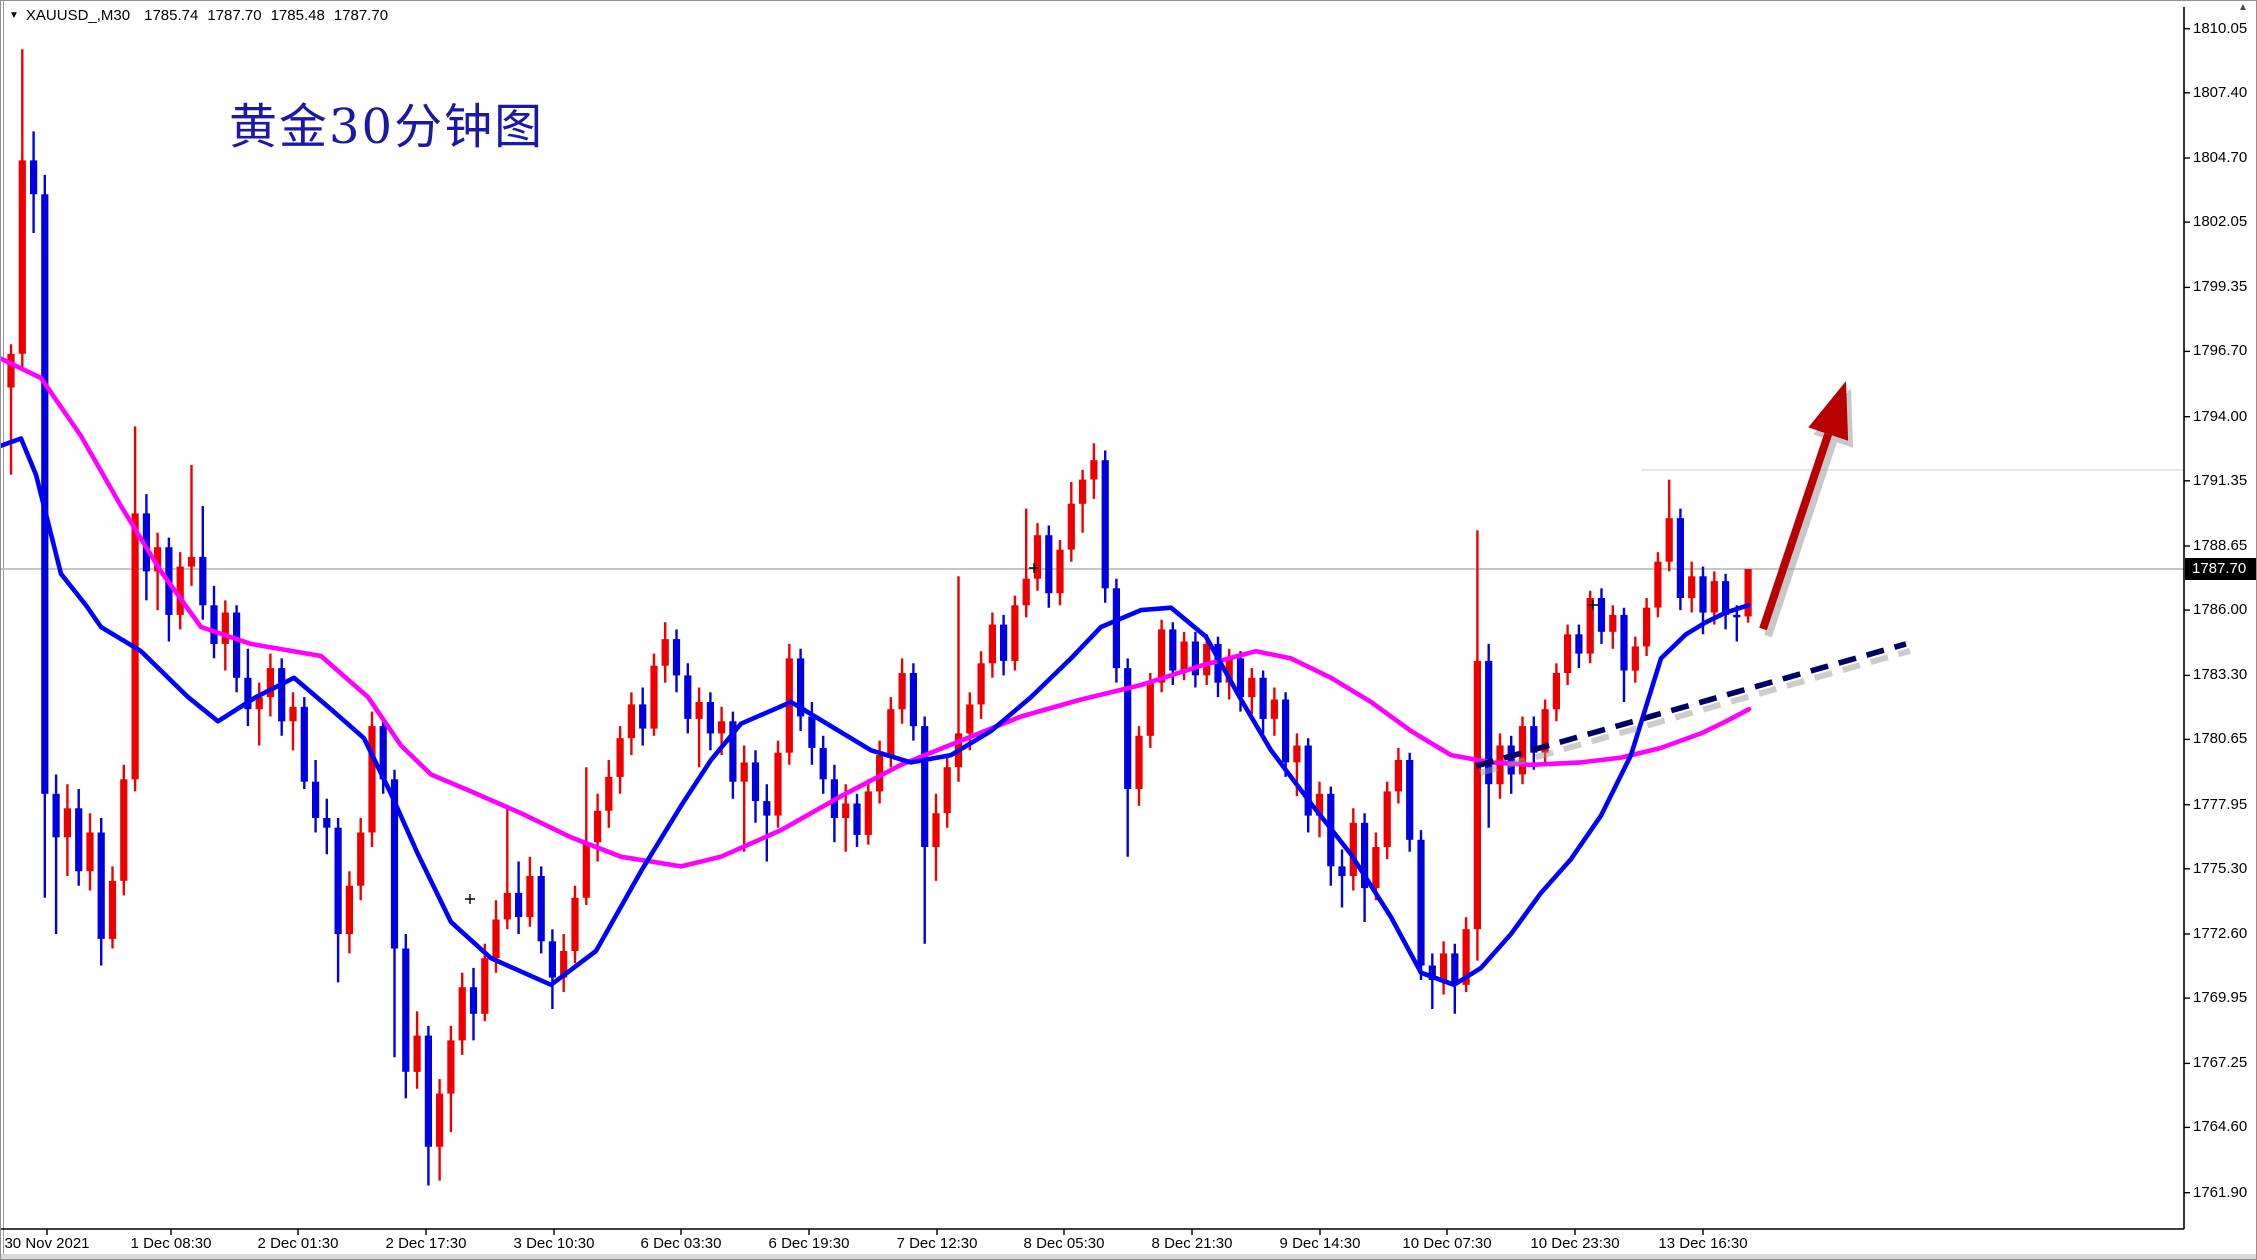 This screenshot has width=2257, height=1260. What do you see at coordinates (1703, 1243) in the screenshot?
I see `time-axis-label: 13 Dec 16:30` at bounding box center [1703, 1243].